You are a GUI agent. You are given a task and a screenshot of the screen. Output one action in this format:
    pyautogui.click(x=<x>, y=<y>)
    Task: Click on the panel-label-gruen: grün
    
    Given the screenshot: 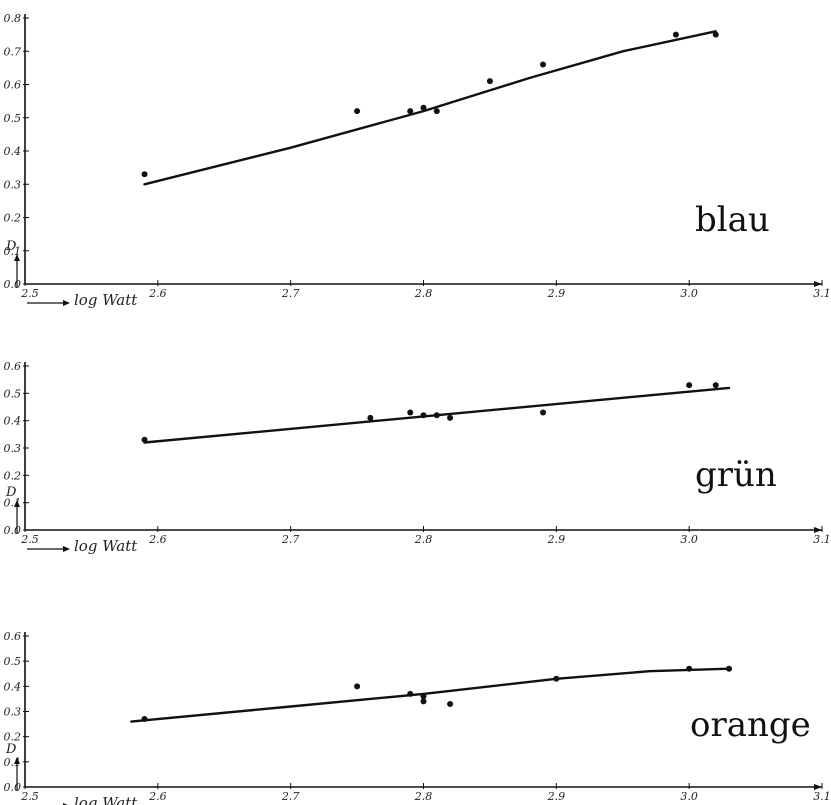 What is the action you would take?
    pyautogui.click(x=736, y=475)
    